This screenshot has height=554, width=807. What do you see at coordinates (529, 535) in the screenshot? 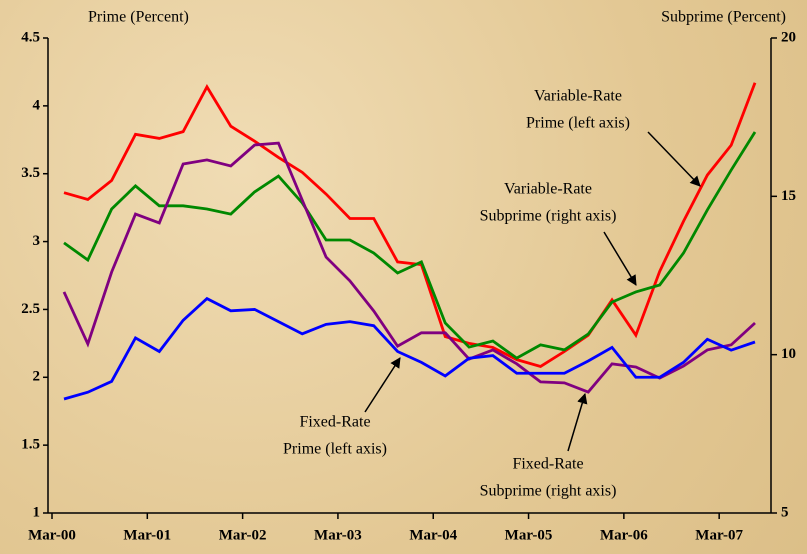
I see `x-tick-label: Mar-05` at bounding box center [529, 535].